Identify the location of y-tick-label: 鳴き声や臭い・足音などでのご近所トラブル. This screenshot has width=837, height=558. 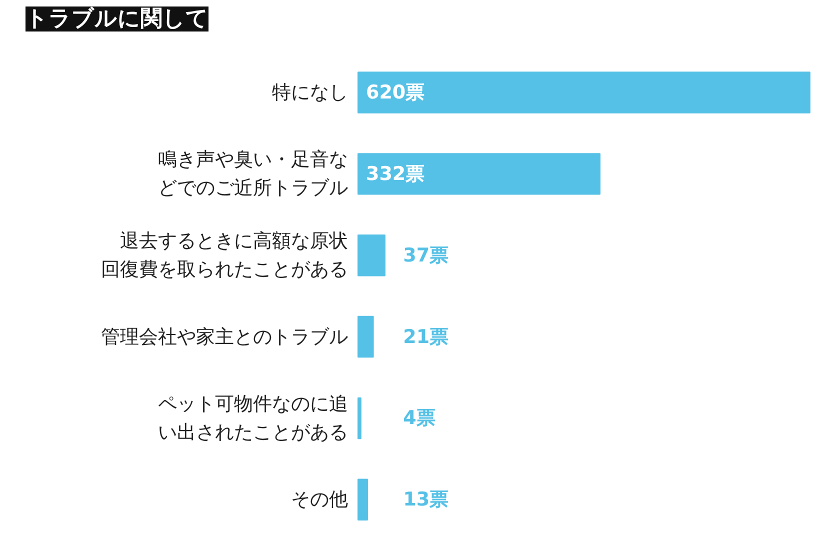
(253, 174).